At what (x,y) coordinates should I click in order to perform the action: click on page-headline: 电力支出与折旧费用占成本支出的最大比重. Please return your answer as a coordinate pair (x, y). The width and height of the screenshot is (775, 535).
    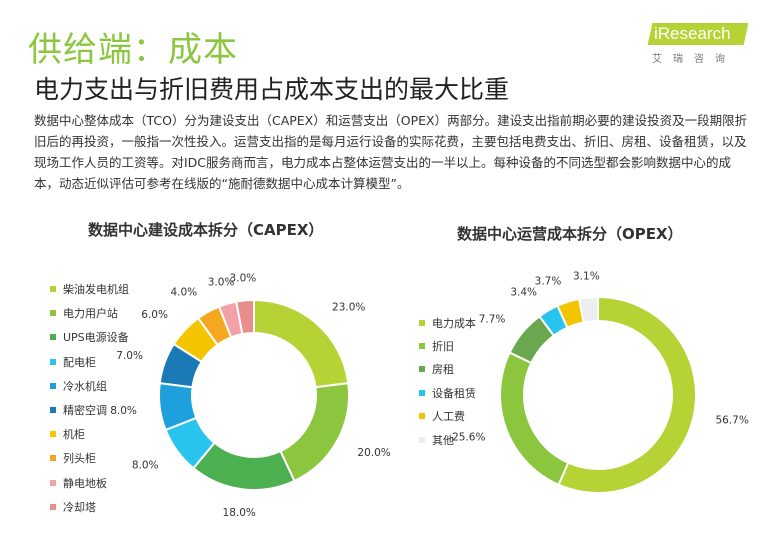
    Looking at the image, I should click on (272, 89).